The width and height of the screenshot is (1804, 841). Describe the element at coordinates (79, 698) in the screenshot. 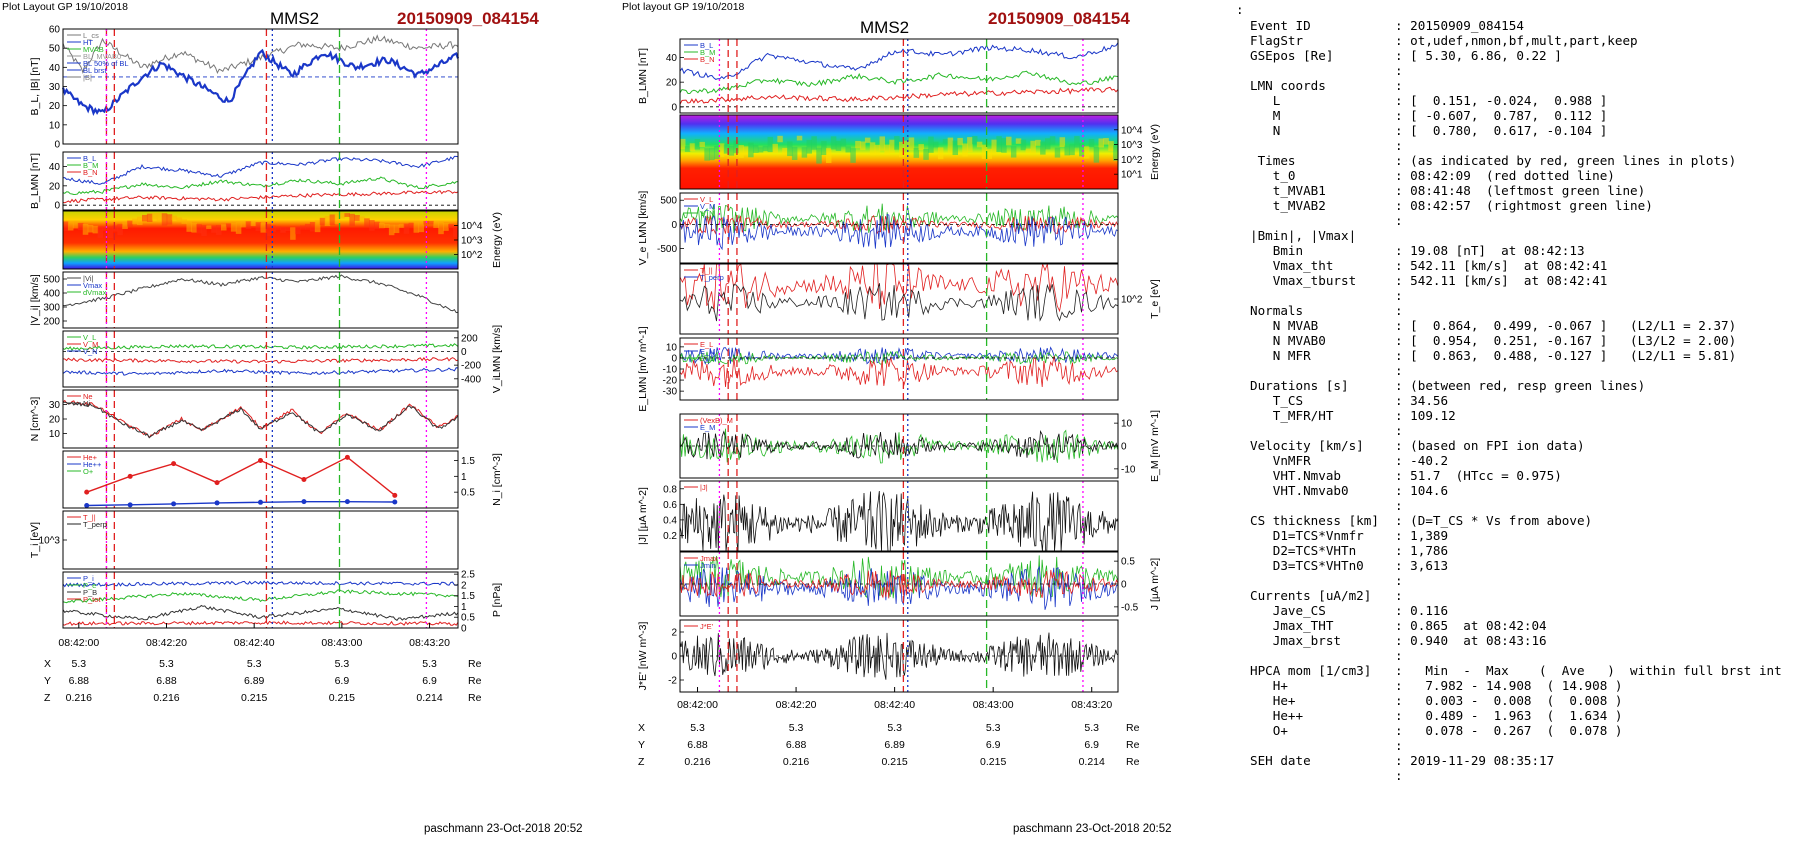

I see `position-value: 0.216` at that location.